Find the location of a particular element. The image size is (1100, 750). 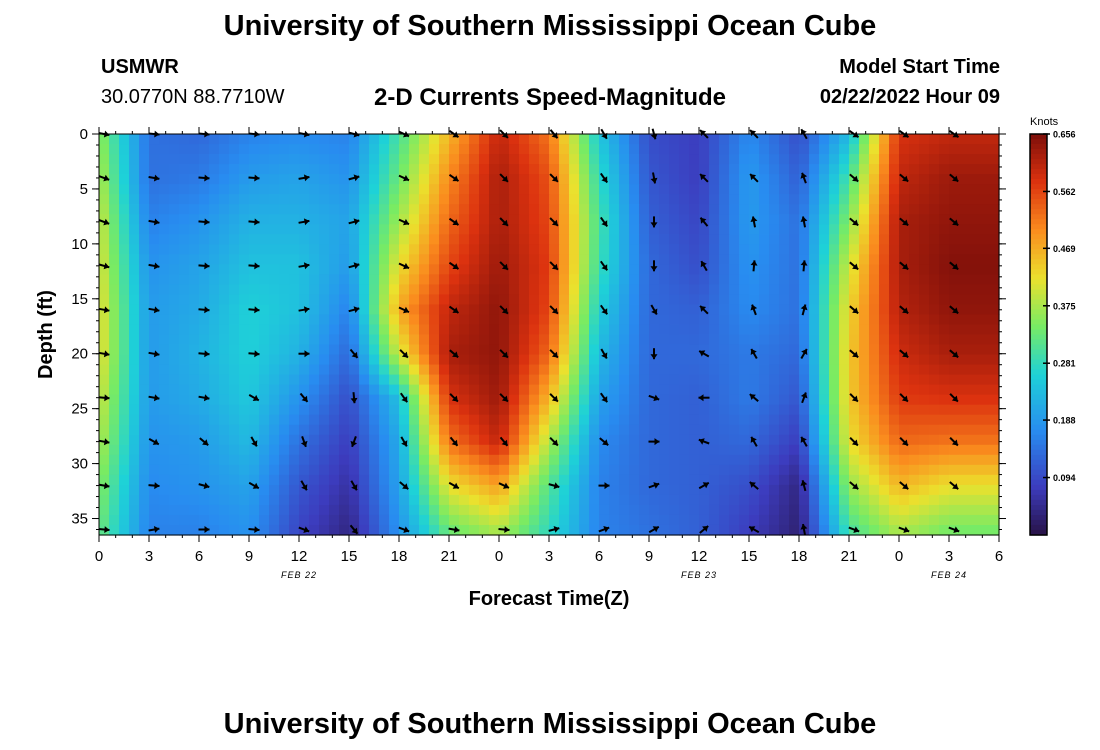

x-tick-label: 0 is located at coordinates (99, 556).